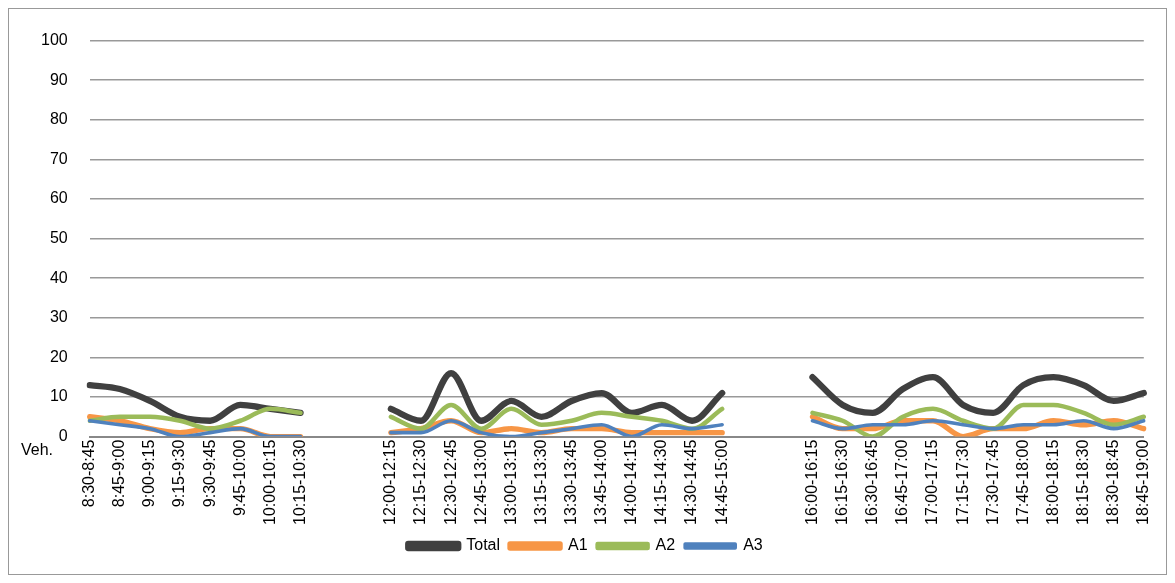 The image size is (1175, 583). Describe the element at coordinates (753, 545) in the screenshot. I see `legend-label: A3` at that location.